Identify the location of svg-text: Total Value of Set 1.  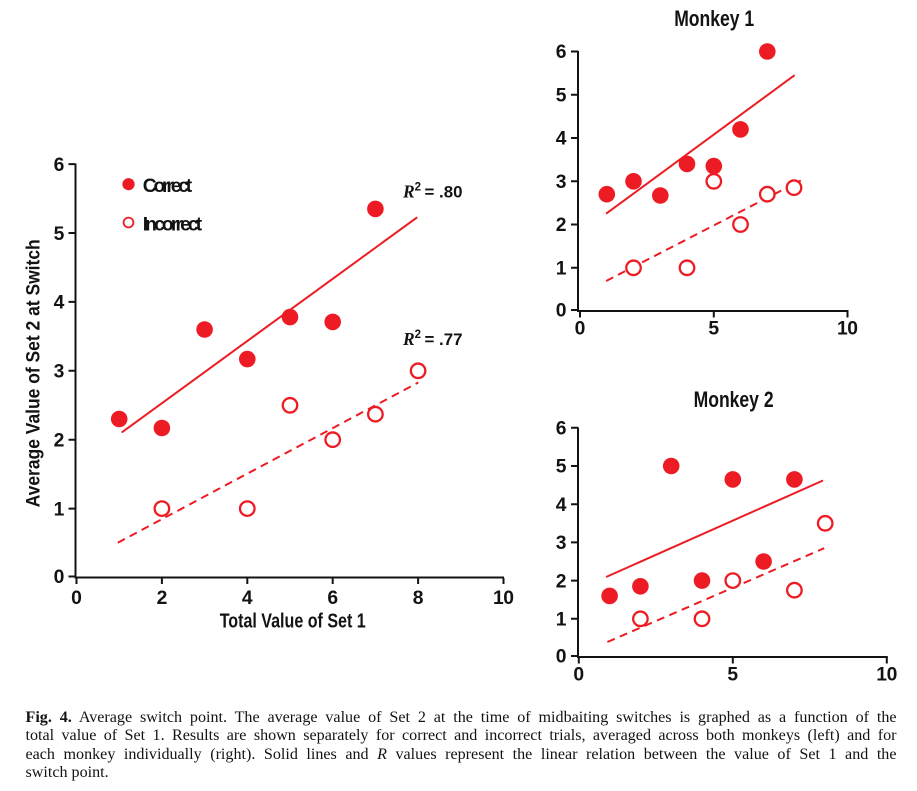
(293, 621).